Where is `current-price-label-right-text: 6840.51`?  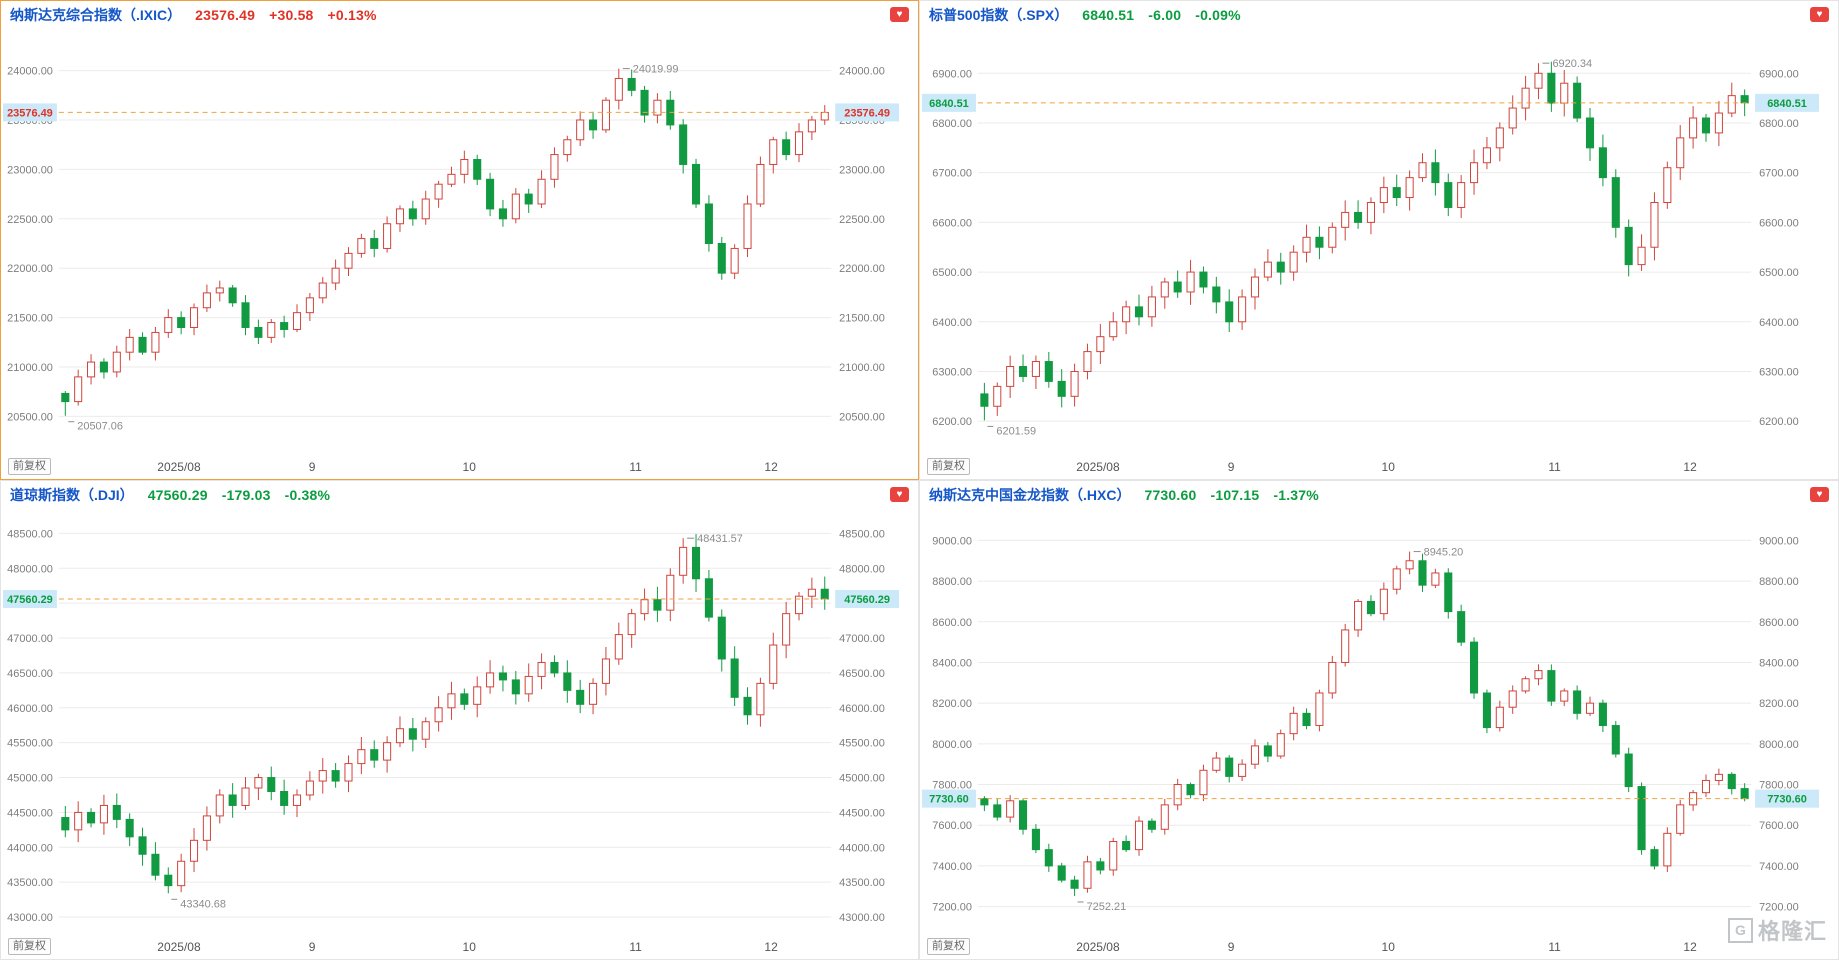
current-price-label-right-text: 6840.51 is located at coordinates (1787, 104).